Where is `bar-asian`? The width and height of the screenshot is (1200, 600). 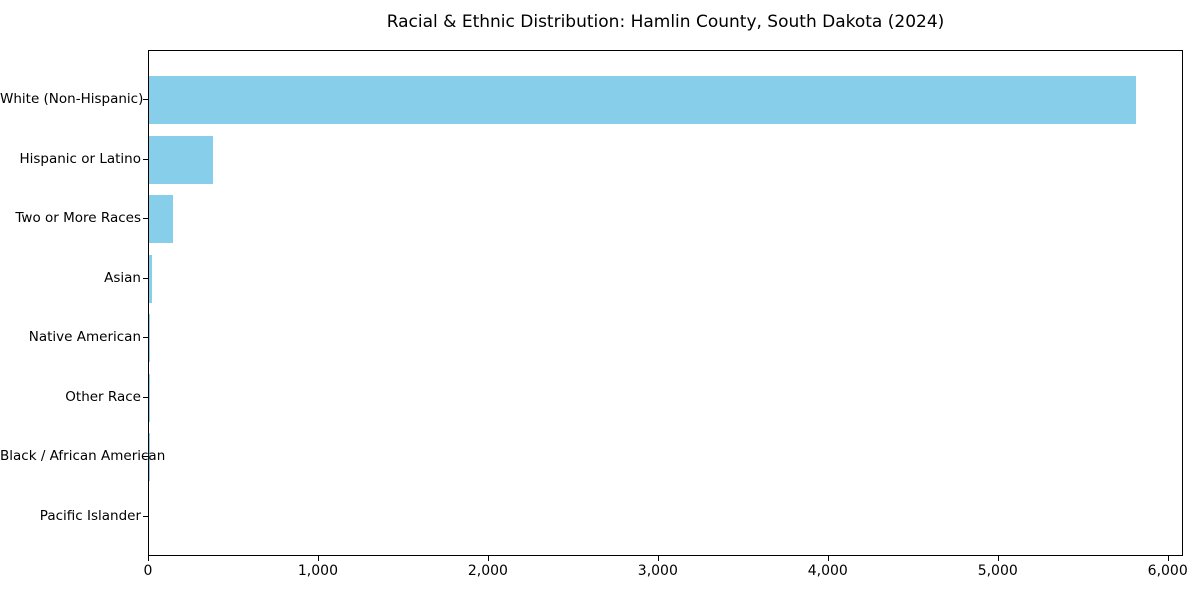 bar-asian is located at coordinates (151, 278).